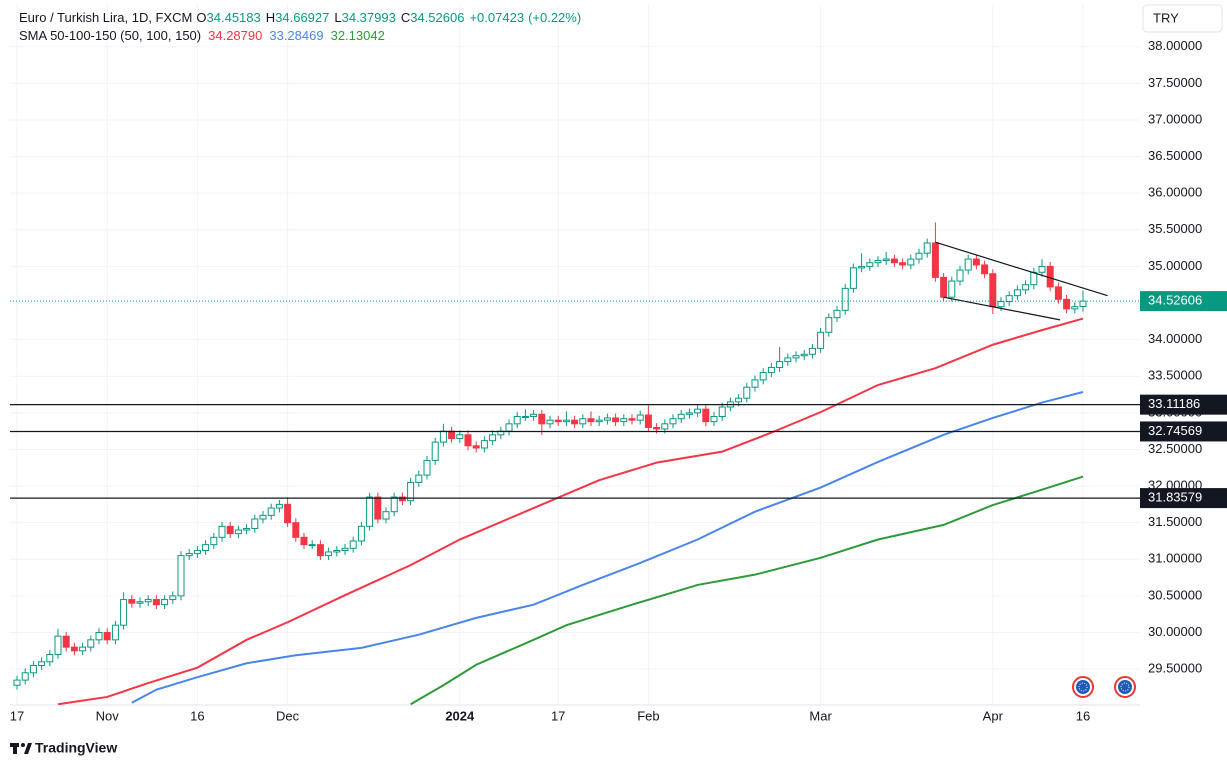 The height and width of the screenshot is (768, 1227). What do you see at coordinates (1175, 594) in the screenshot?
I see `y-tick-label: 30.50000` at bounding box center [1175, 594].